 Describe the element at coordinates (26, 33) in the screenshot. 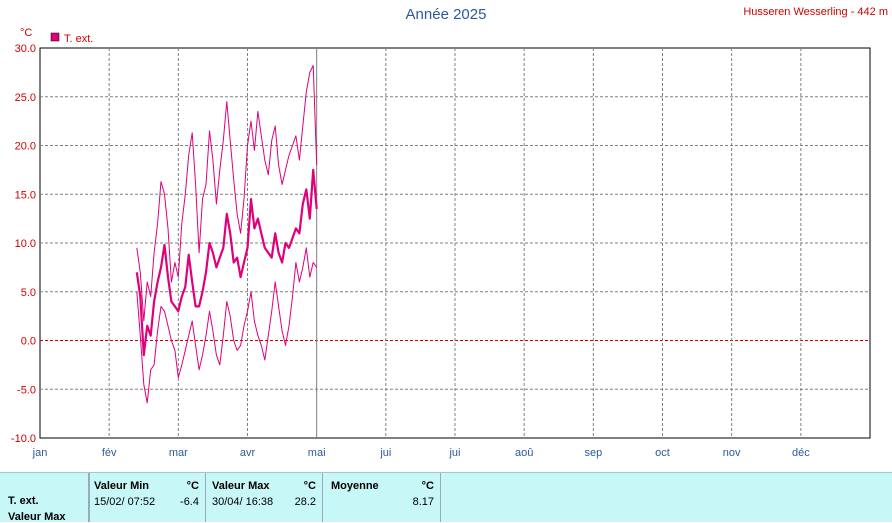

I see `y-unit-label: °C` at that location.